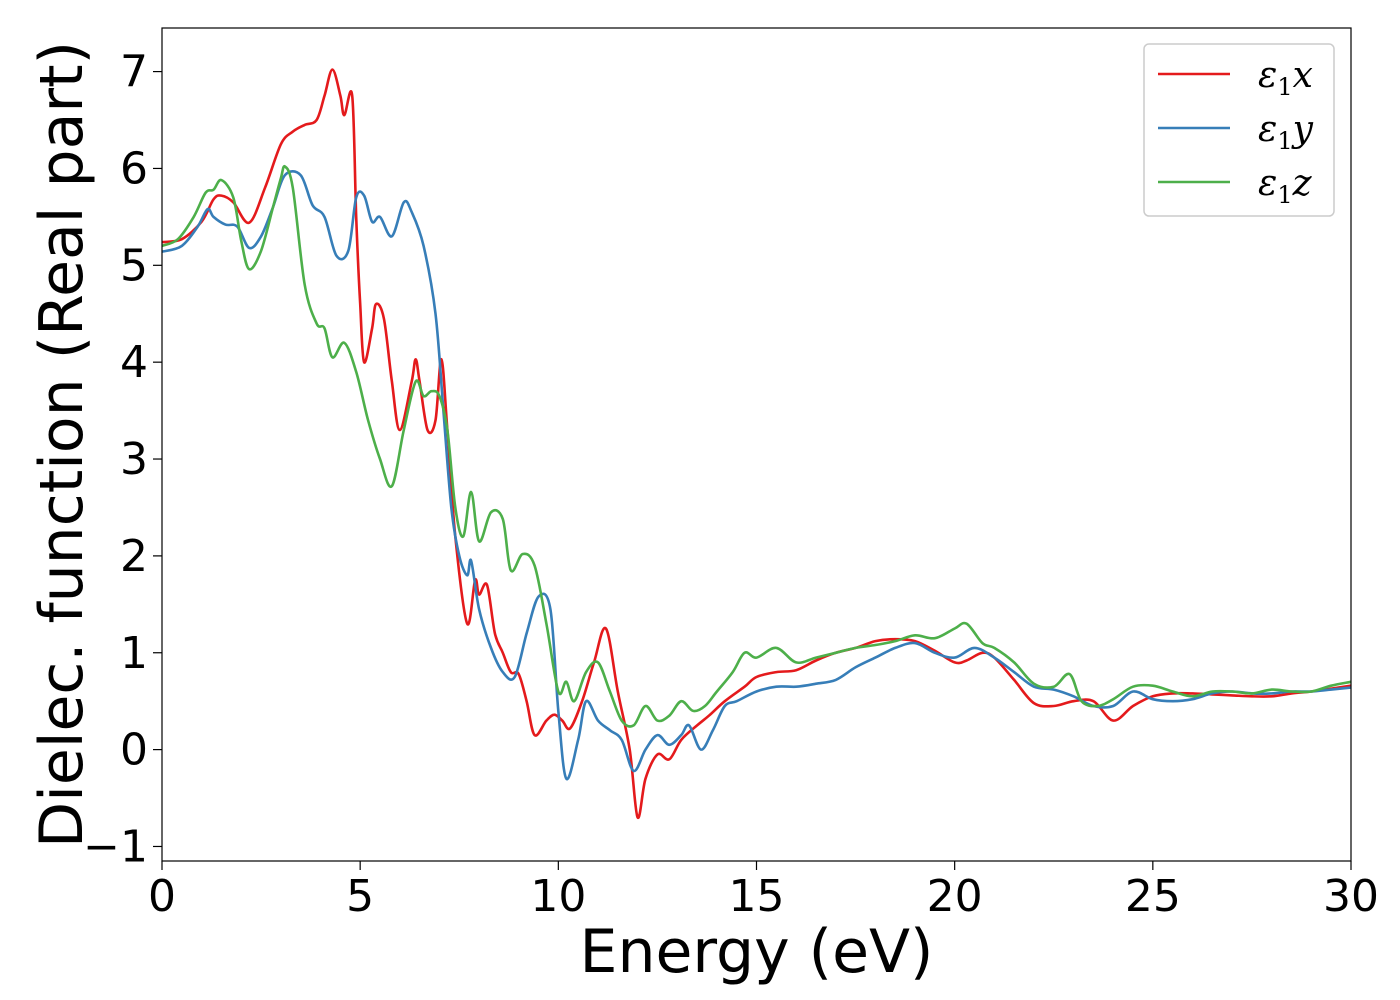  What do you see at coordinates (134, 265) in the screenshot?
I see `y-tick-label: 5` at bounding box center [134, 265].